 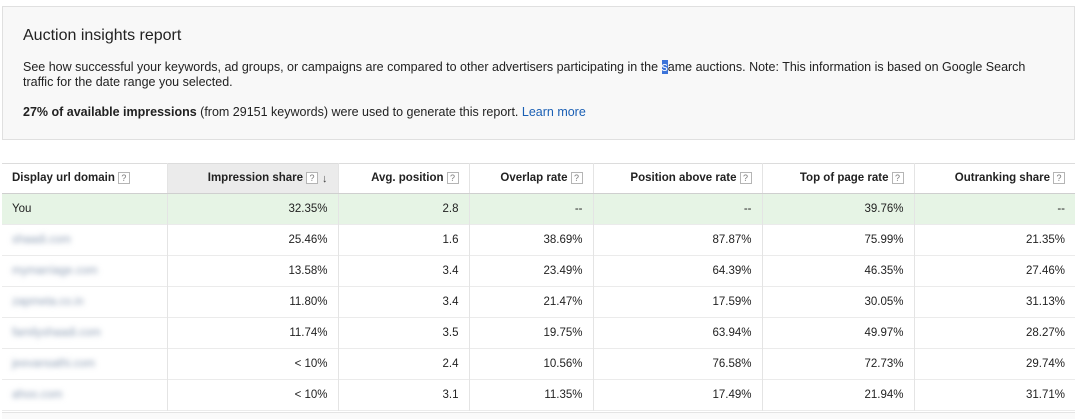 What do you see at coordinates (531, 271) in the screenshot?
I see `overlap-rate-cell: 23.49%` at bounding box center [531, 271].